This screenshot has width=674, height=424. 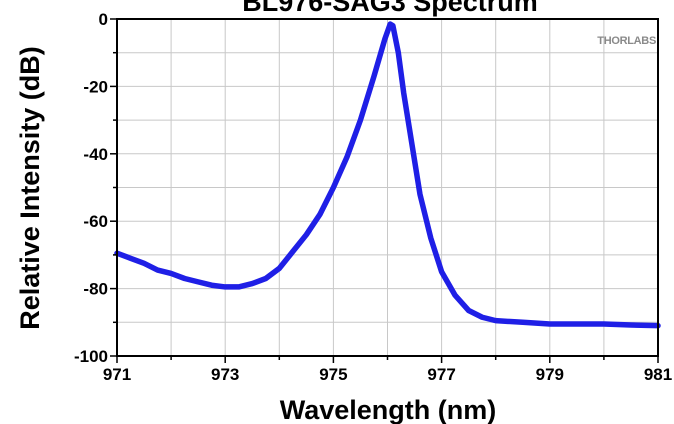 What do you see at coordinates (95, 154) in the screenshot?
I see `y-tick-label: -40` at bounding box center [95, 154].